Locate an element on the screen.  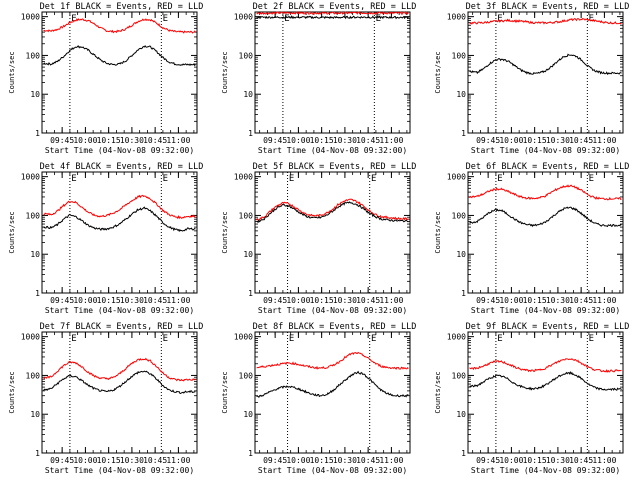
panel-title: Det 7f BLACK = Events, RED = LLD is located at coordinates (122, 327).